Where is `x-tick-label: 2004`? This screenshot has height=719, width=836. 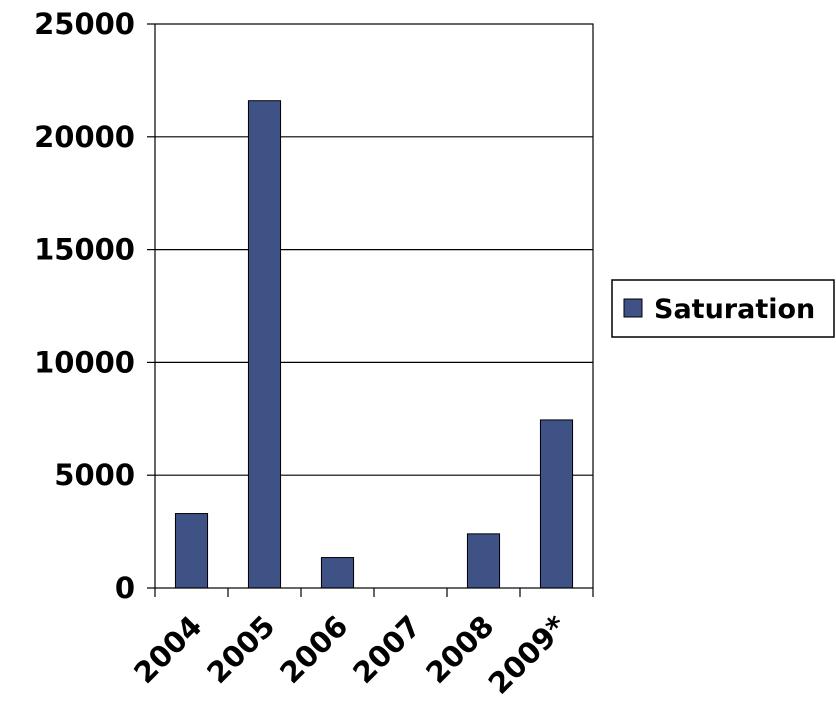
x-tick-label: 2004 is located at coordinates (167, 649).